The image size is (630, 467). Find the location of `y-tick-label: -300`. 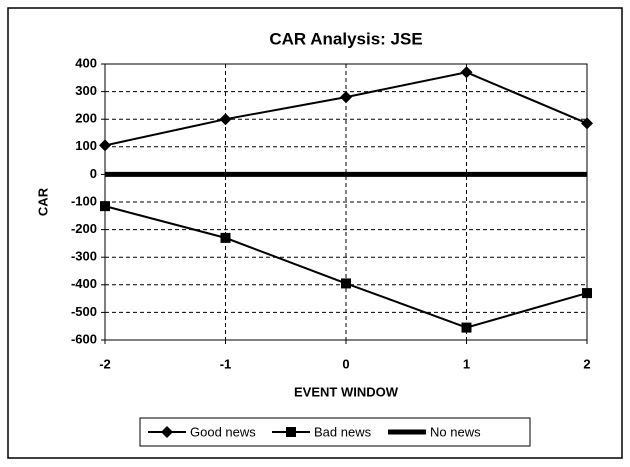

y-tick-label: -300 is located at coordinates (84, 256).